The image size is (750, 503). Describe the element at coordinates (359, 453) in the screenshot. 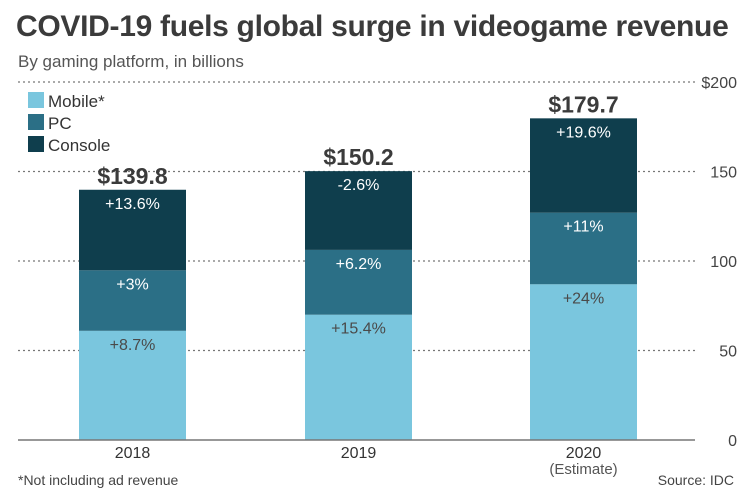

I see `x-tick-label: 2019` at that location.